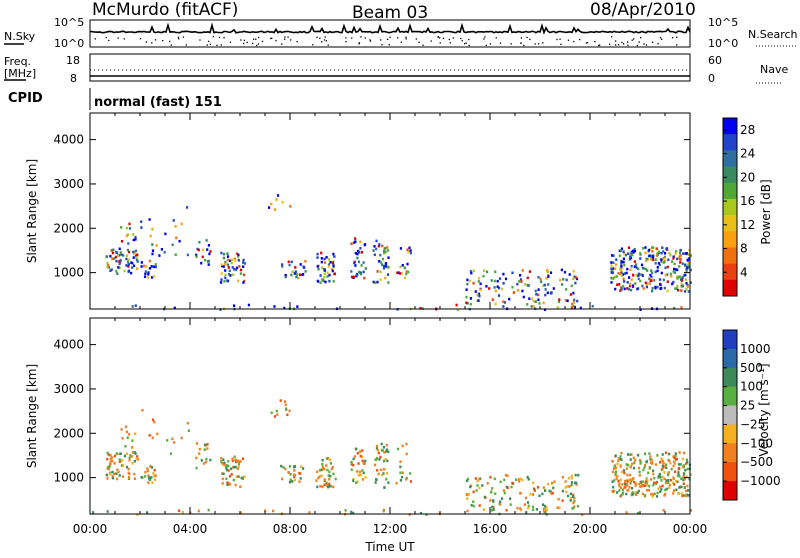 The width and height of the screenshot is (800, 558). What do you see at coordinates (643, 10) in the screenshot?
I see `date-title: 08/Apr/2010` at bounding box center [643, 10].